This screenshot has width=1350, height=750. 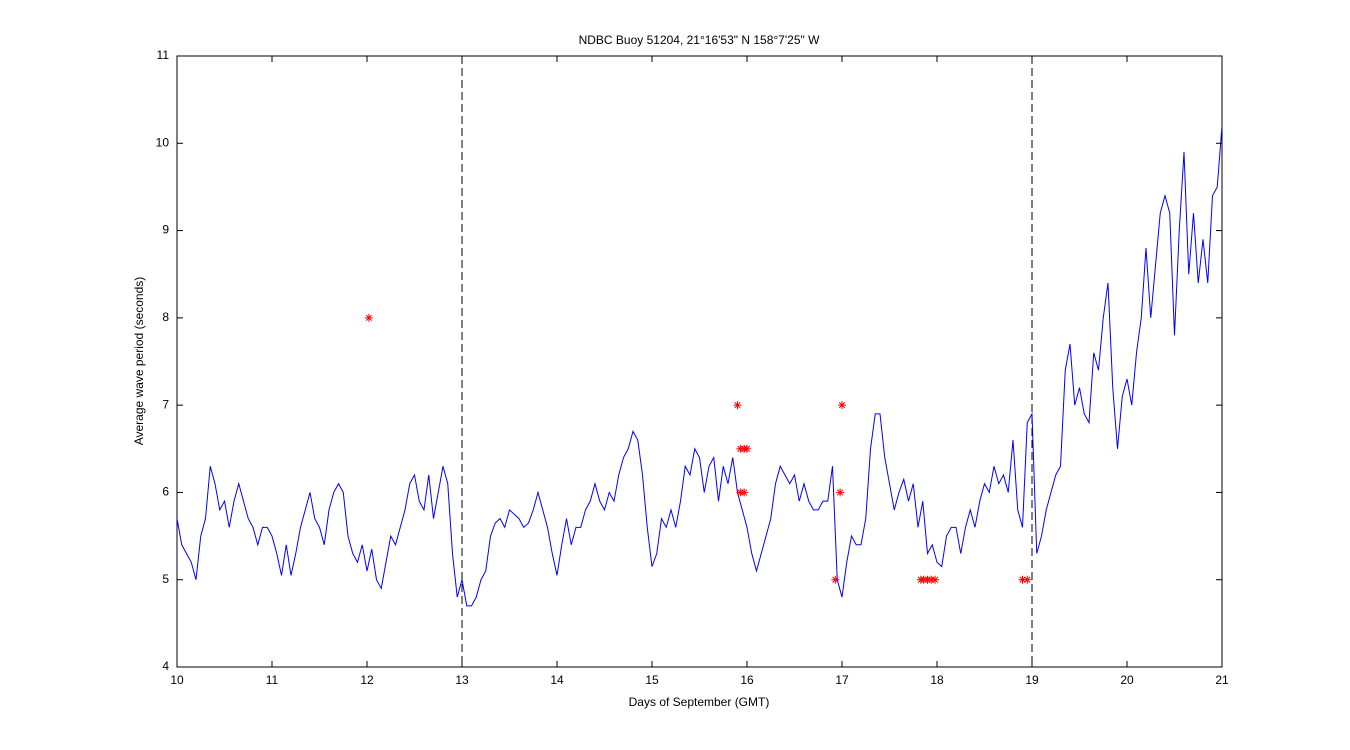 I want to click on y-tick-label: 4, so click(x=165, y=666).